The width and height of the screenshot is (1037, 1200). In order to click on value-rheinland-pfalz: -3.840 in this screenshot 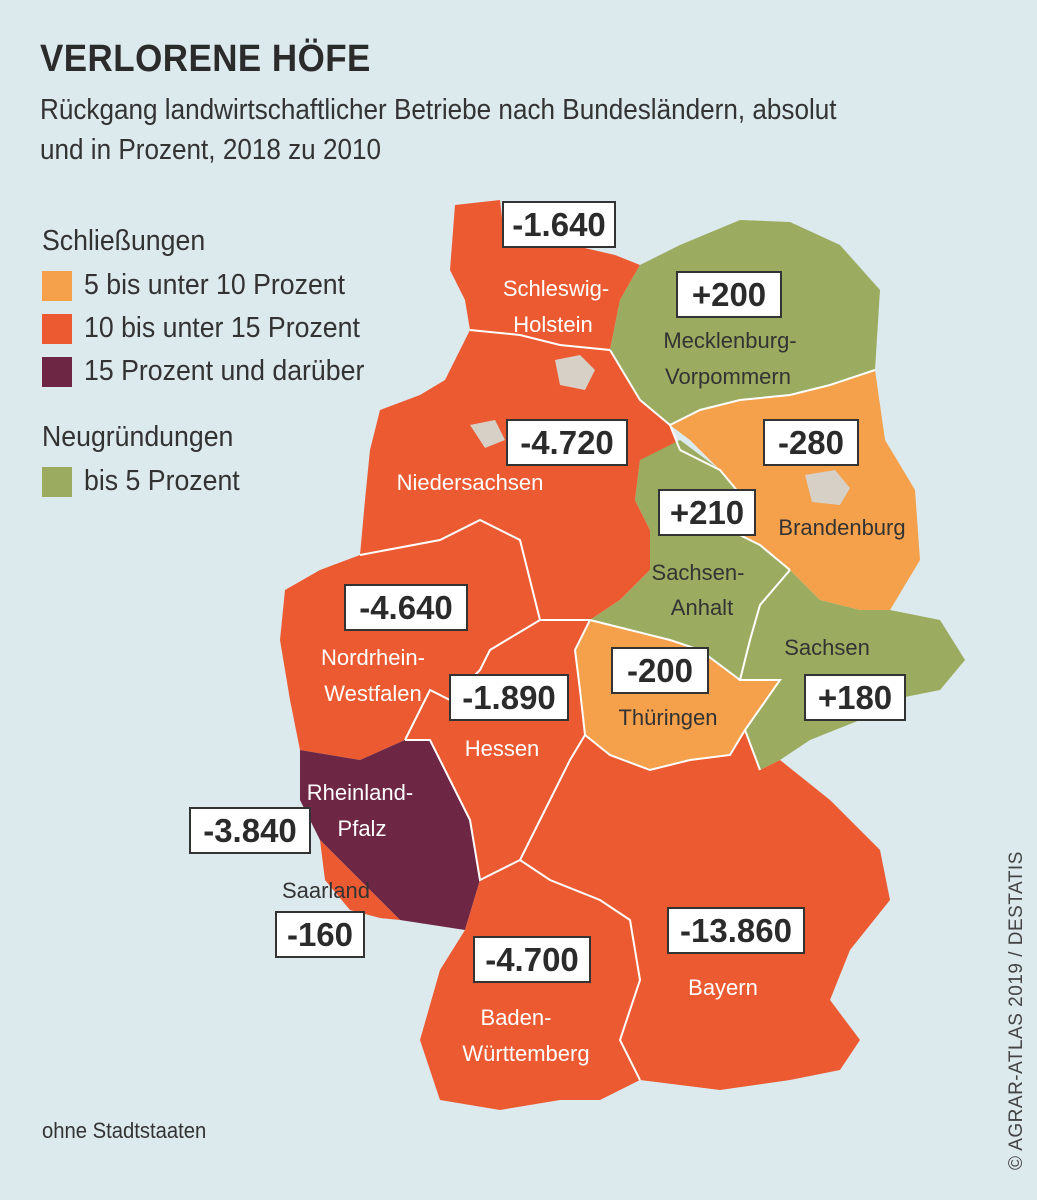, I will do `click(250, 830)`.